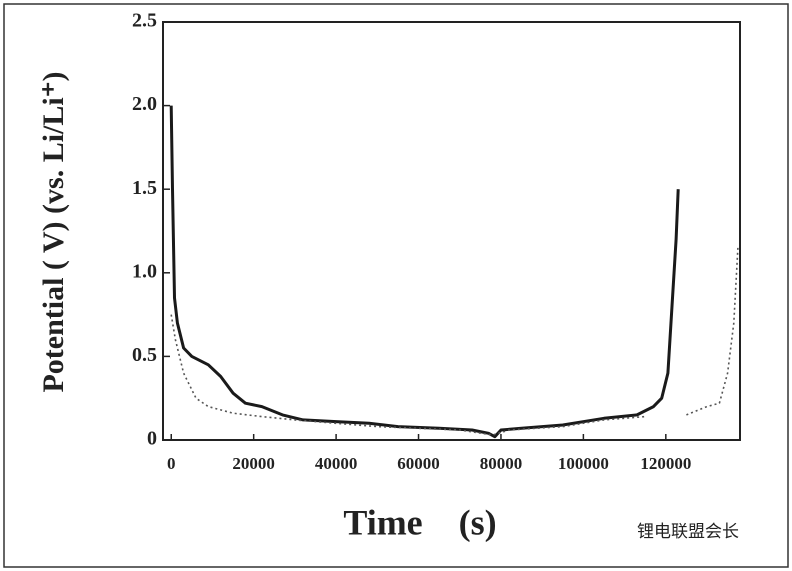 The image size is (792, 571). Describe the element at coordinates (418, 463) in the screenshot. I see `x-tick-label: 60000` at that location.